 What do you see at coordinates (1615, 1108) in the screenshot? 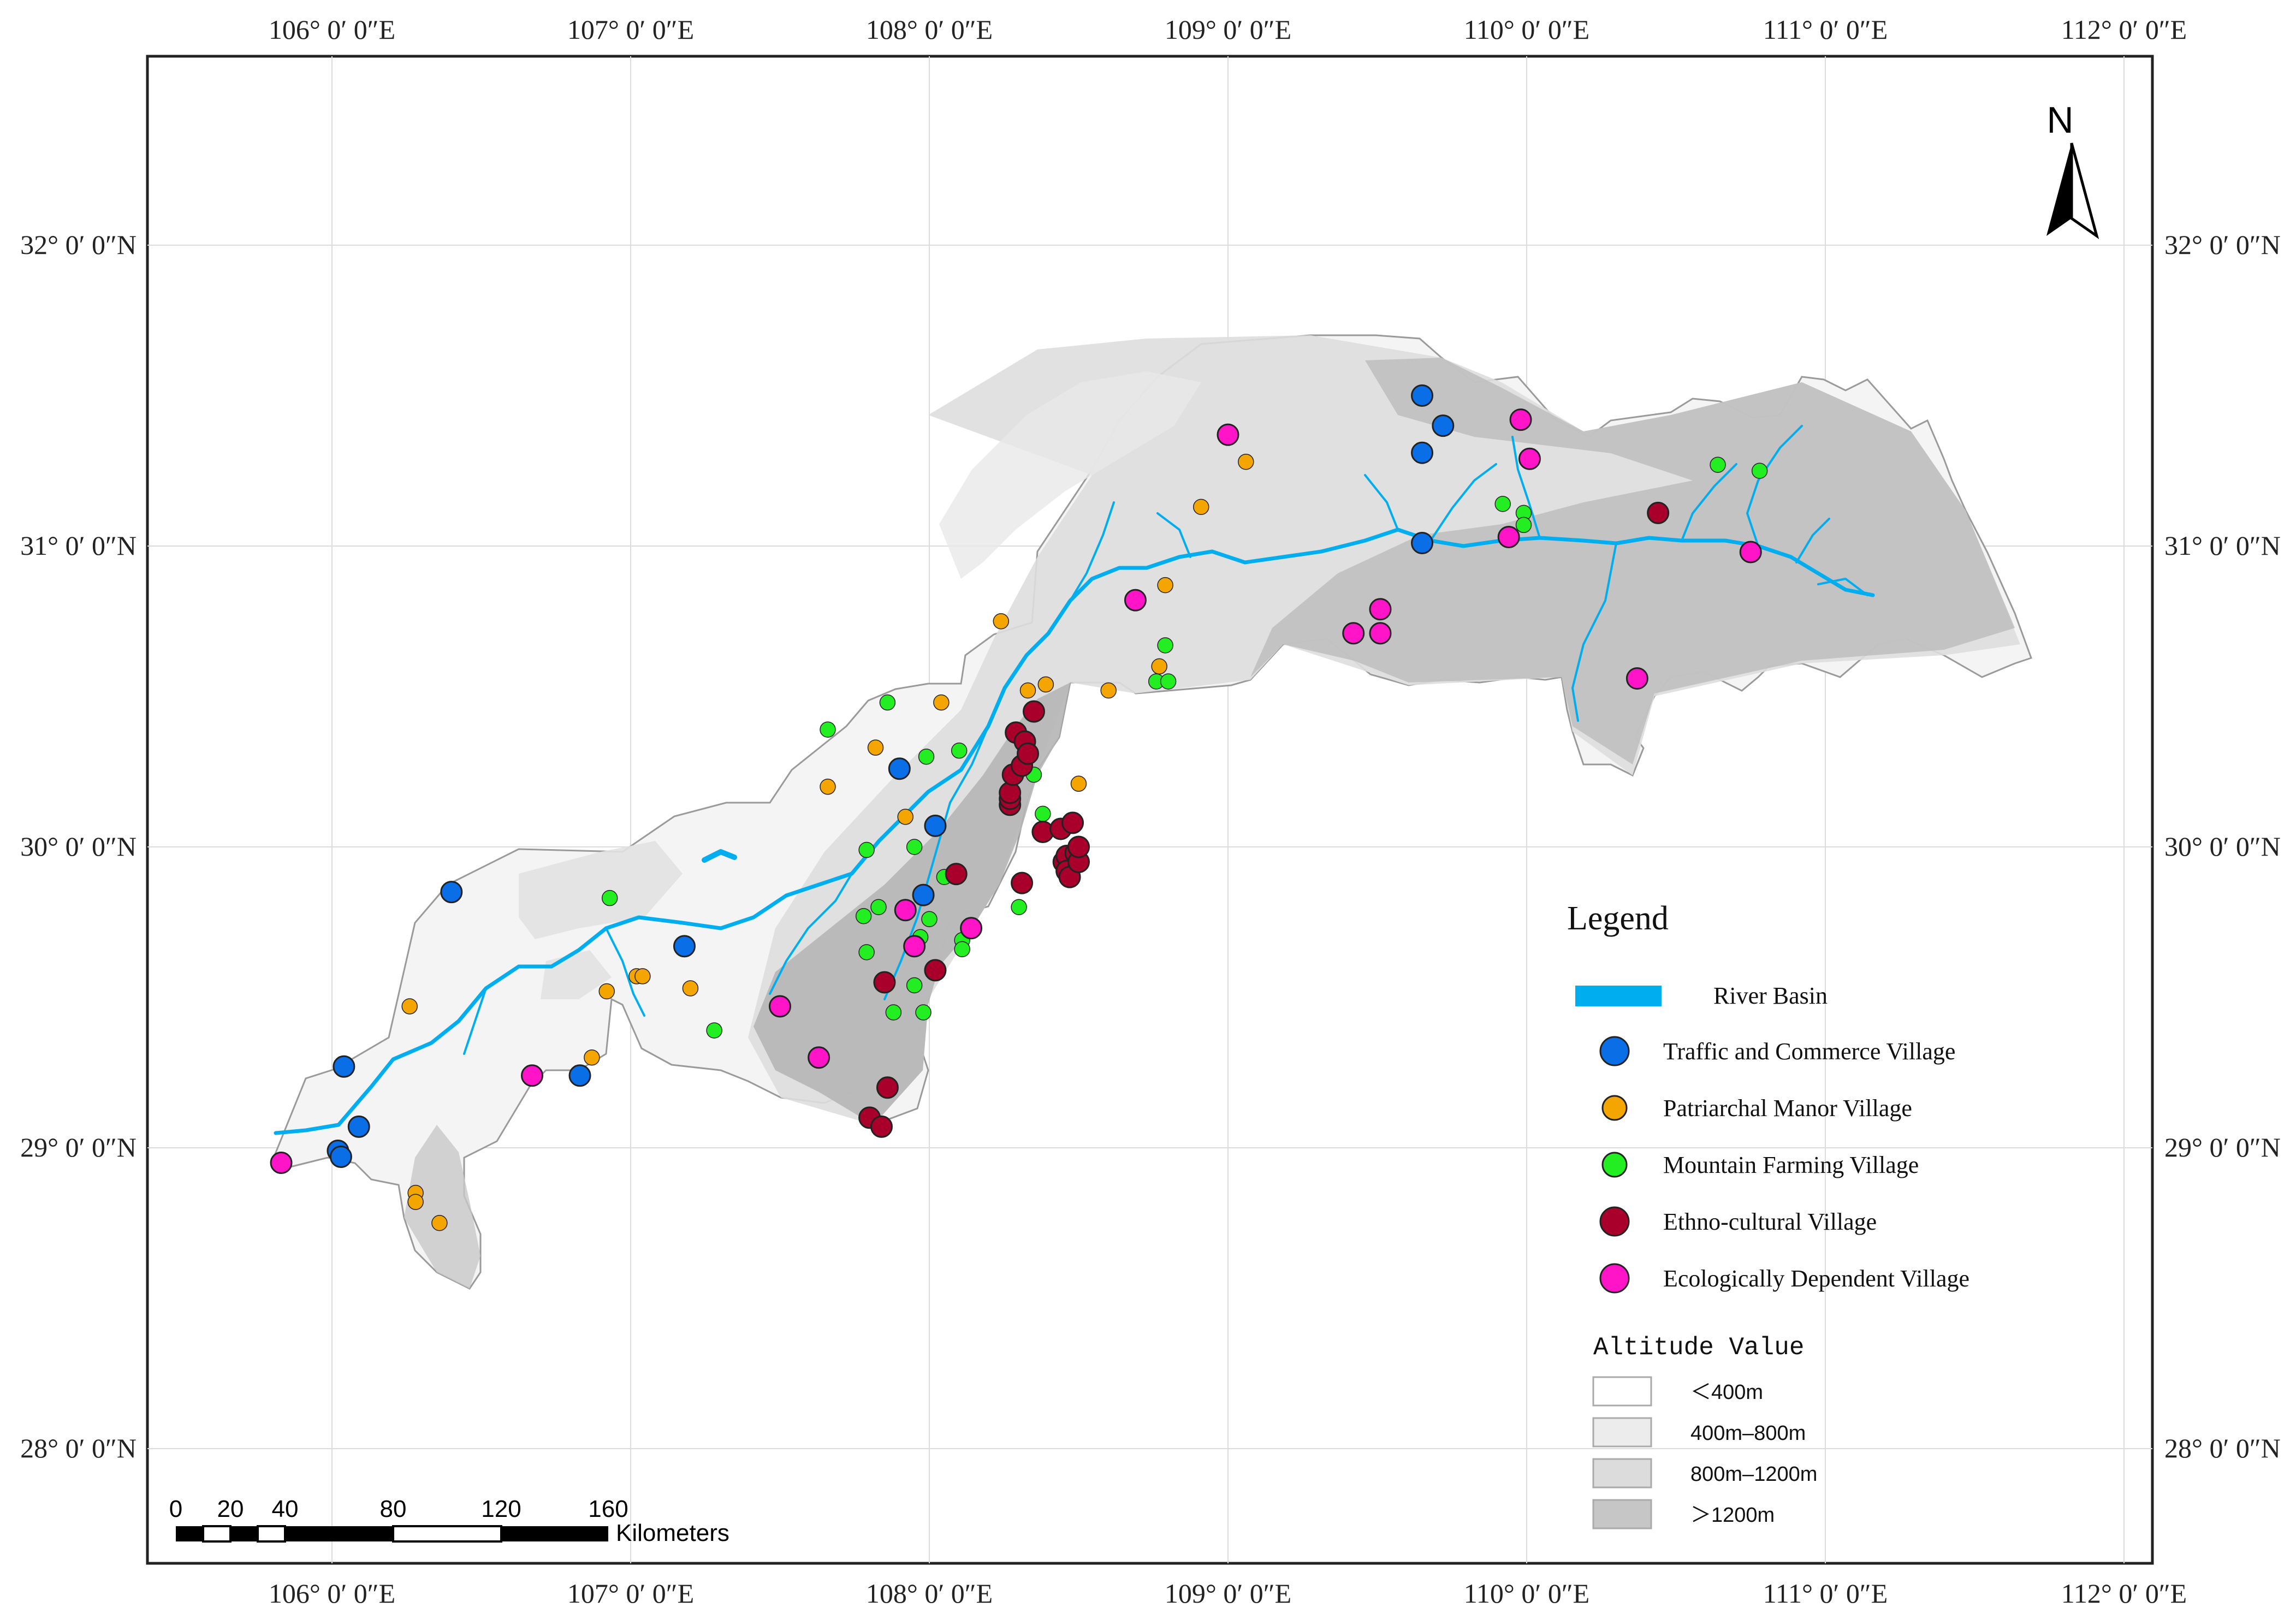
I see `patriarchal-legend-marker` at bounding box center [1615, 1108].